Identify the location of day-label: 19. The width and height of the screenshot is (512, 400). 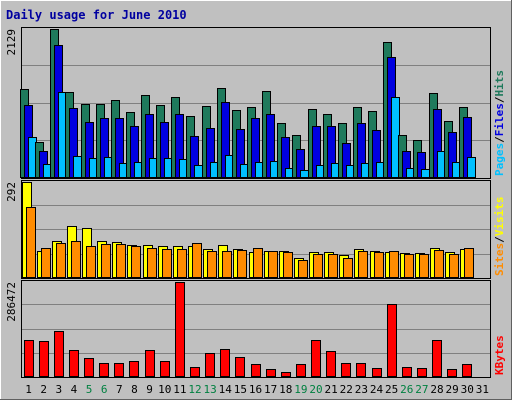
(300, 389).